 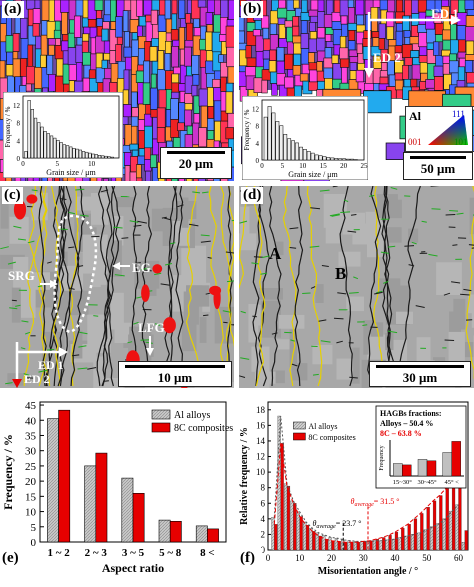 What do you see at coordinates (427, 482) in the screenshot?
I see `hagb-inset-xtick: 30~45°` at bounding box center [427, 482].